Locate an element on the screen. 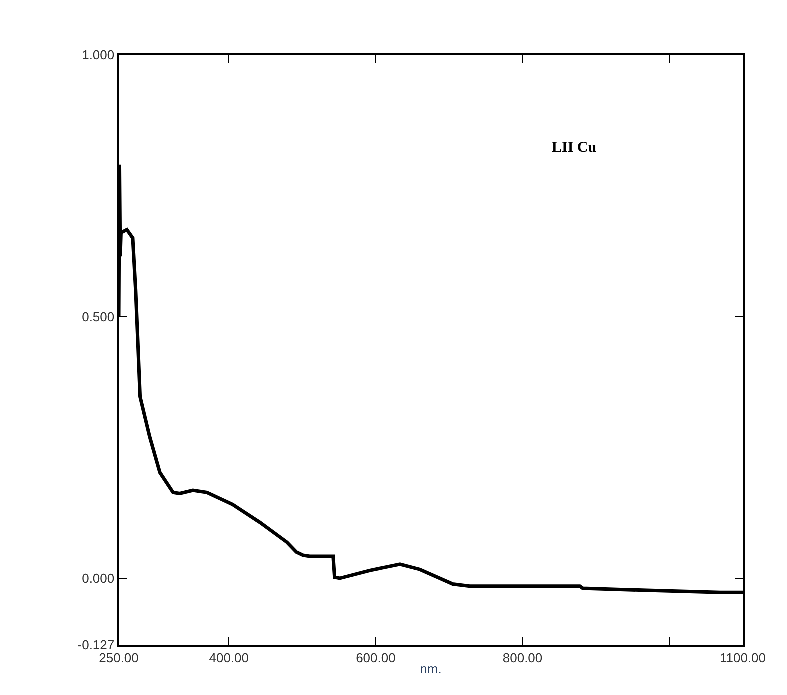 The image size is (787, 695). y-tick-label: 0.000 is located at coordinates (98, 578).